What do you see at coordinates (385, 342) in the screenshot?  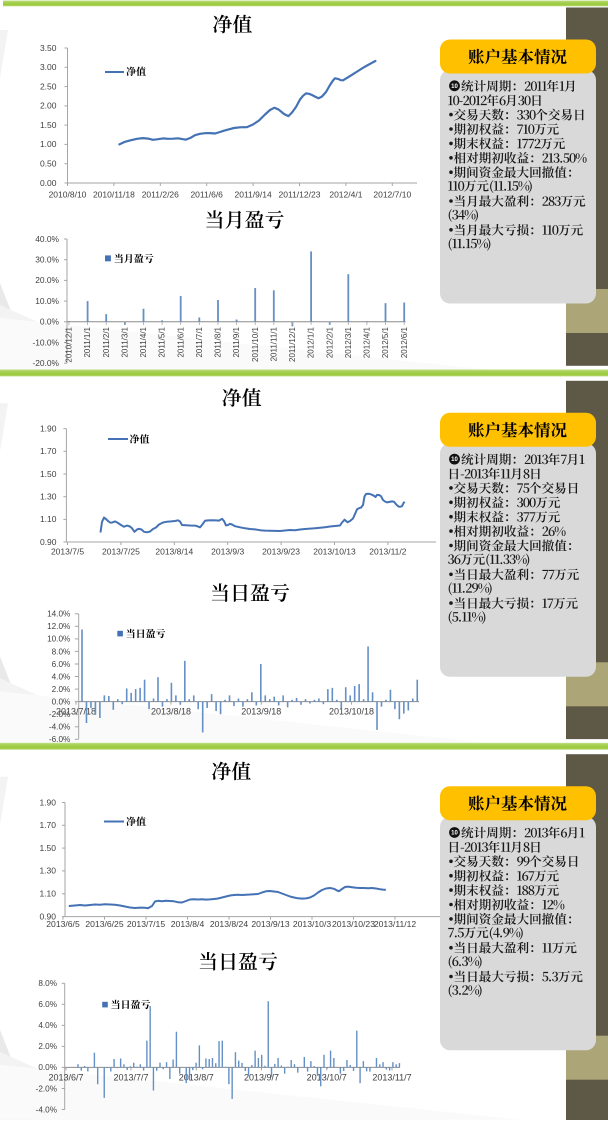 I see `svg-text: 2012/5/1` at bounding box center [385, 342].